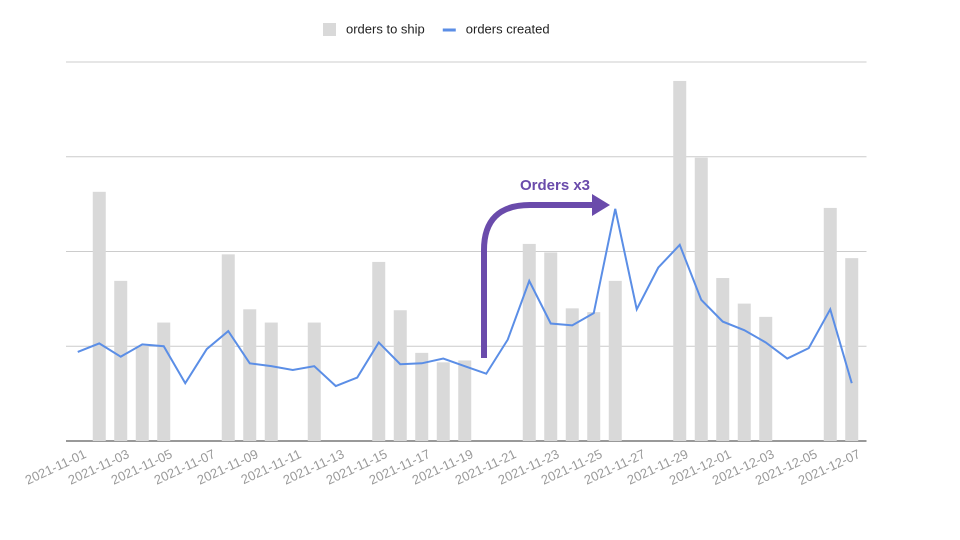  I want to click on annotation: Orders x3, so click(555, 185).